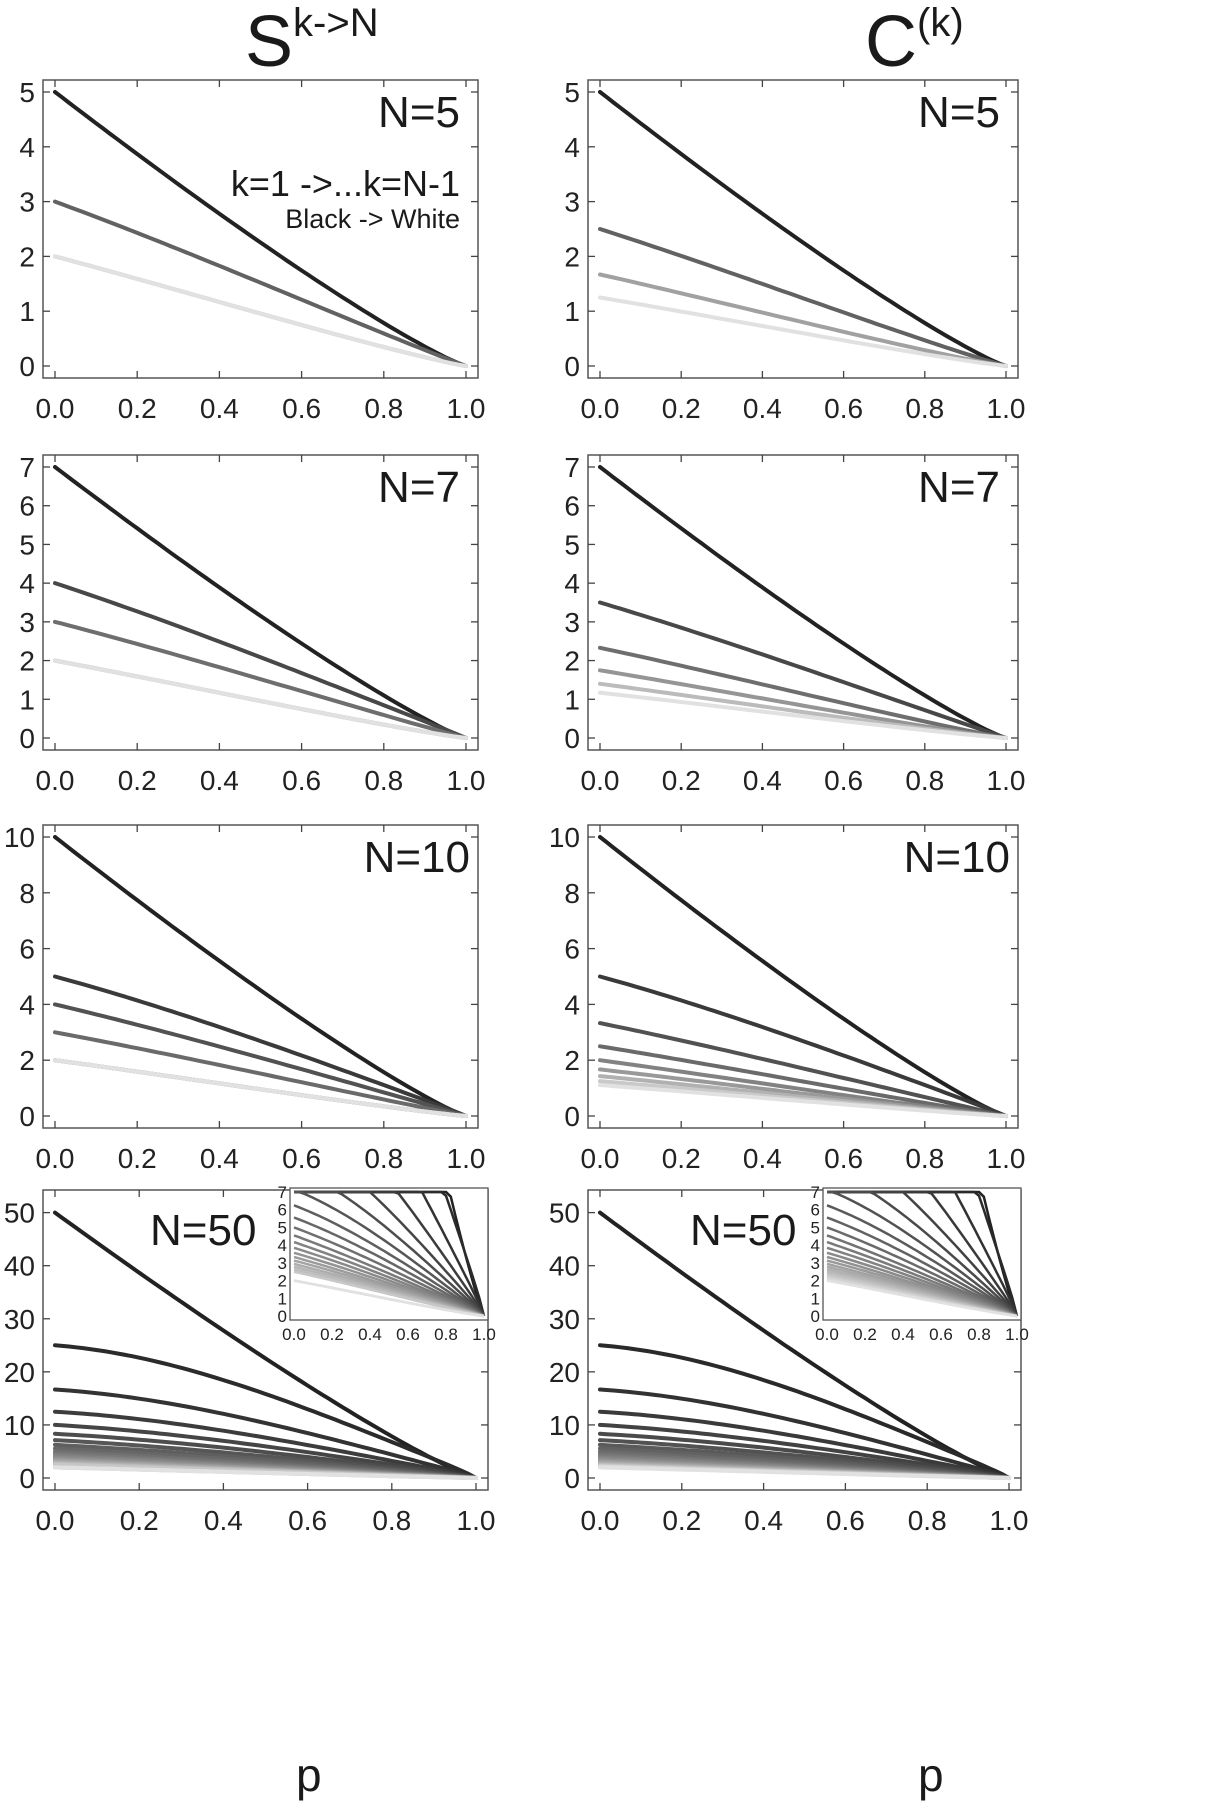 This screenshot has height=1802, width=1221. I want to click on y-tick-label: 40, so click(19, 1266).